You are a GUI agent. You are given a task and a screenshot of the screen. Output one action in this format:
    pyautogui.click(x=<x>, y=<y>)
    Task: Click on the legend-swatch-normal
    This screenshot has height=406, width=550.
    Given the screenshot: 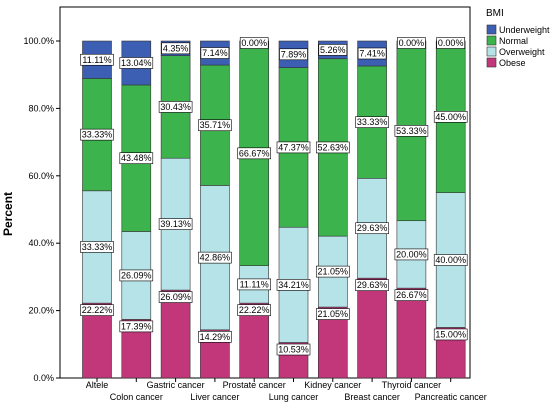 What is the action you would take?
    pyautogui.click(x=491, y=40)
    